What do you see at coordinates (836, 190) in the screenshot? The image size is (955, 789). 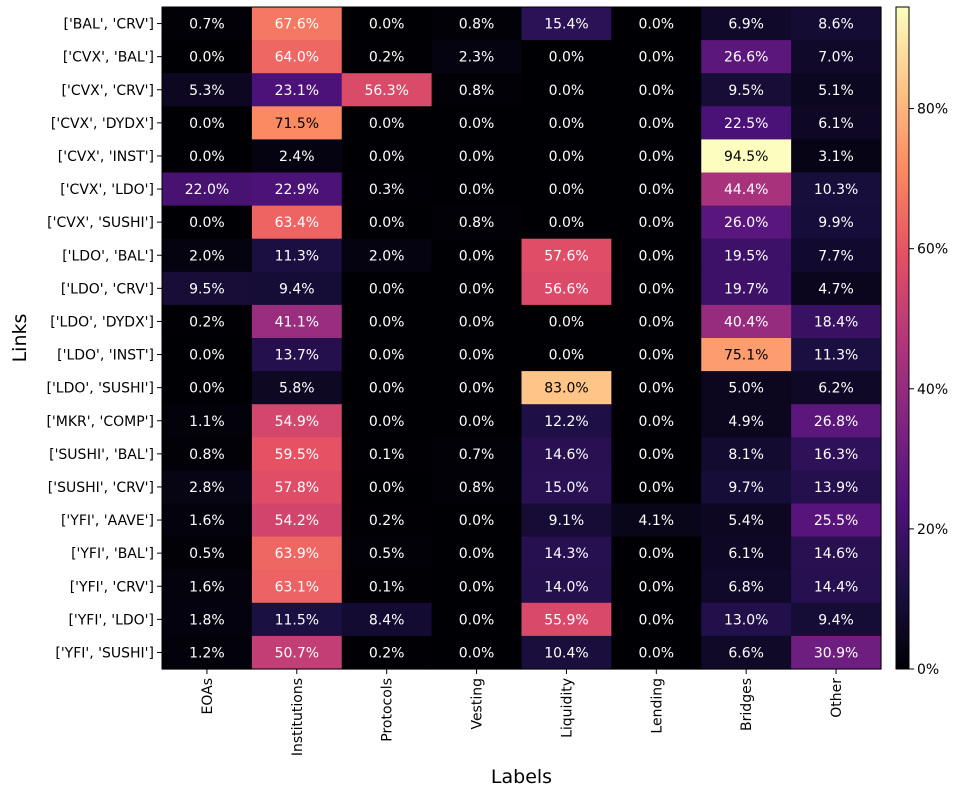 I see `cell-value-label: 10.3%` at bounding box center [836, 190].